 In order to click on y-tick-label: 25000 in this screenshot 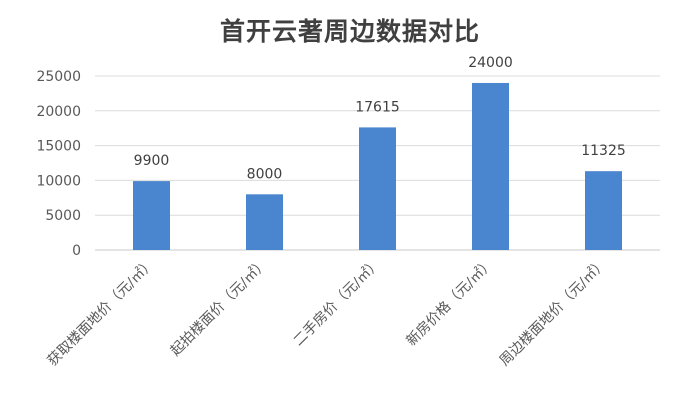, I will do `click(58, 77)`.